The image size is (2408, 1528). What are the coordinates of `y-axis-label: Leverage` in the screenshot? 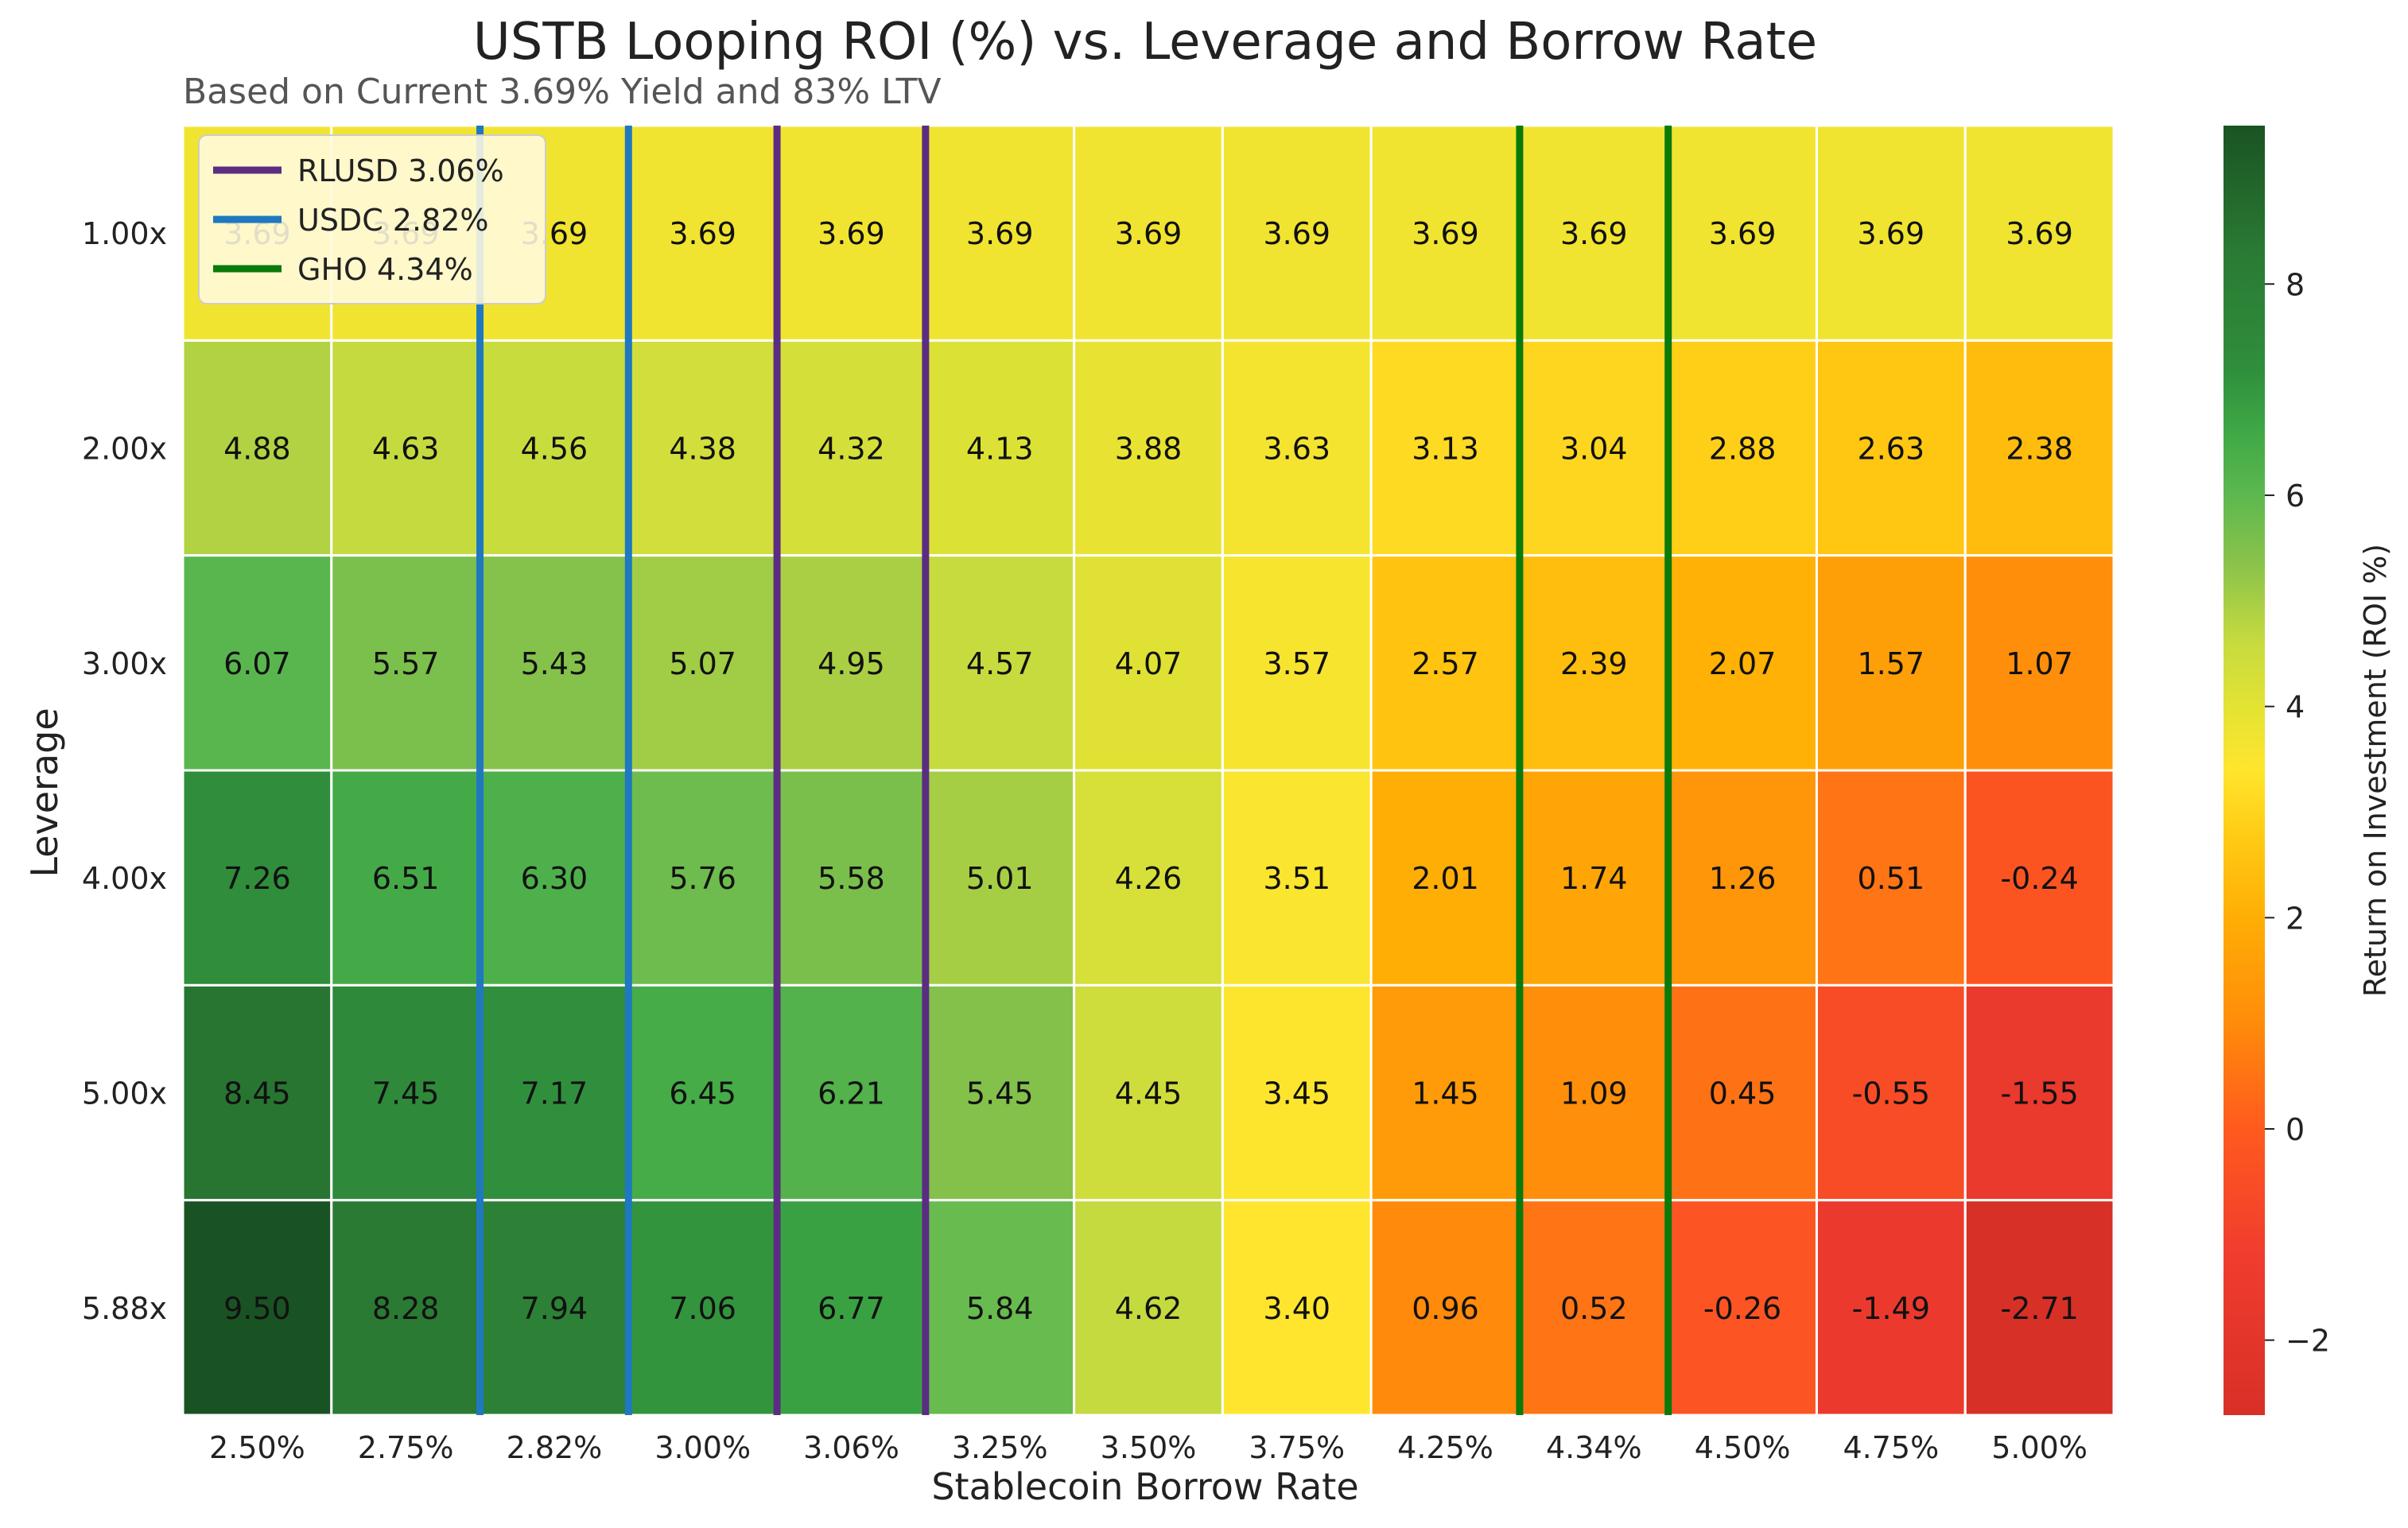 It's located at (44, 792).